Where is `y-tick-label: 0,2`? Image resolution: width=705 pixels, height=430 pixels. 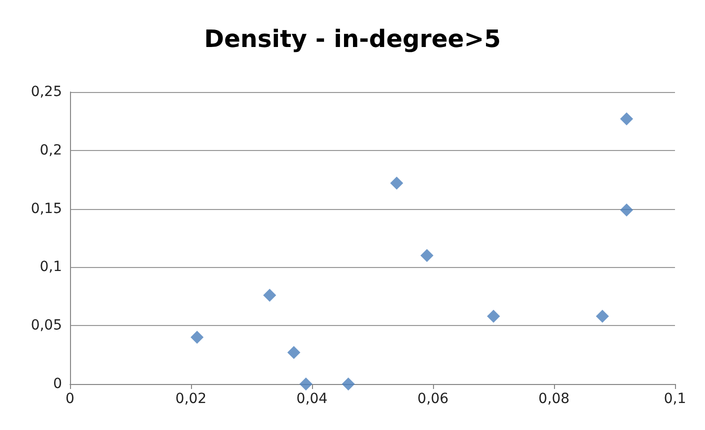 y-tick-label: 0,2 is located at coordinates (51, 150).